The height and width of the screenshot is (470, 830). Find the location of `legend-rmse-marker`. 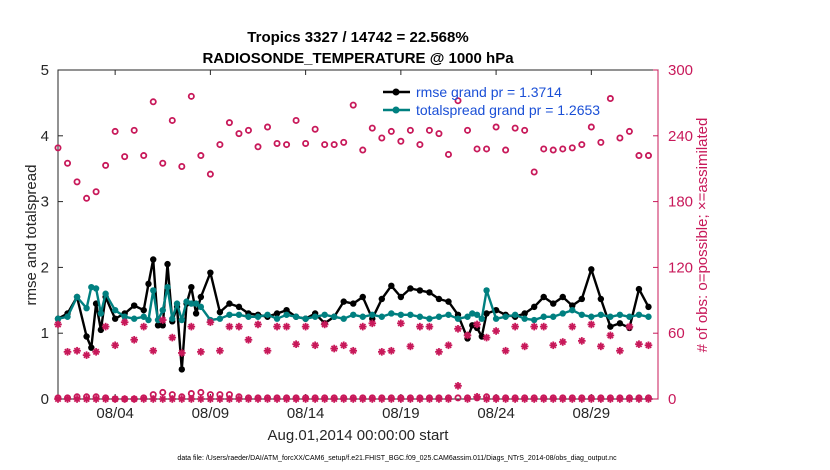

legend-rmse-marker is located at coordinates (396, 92).